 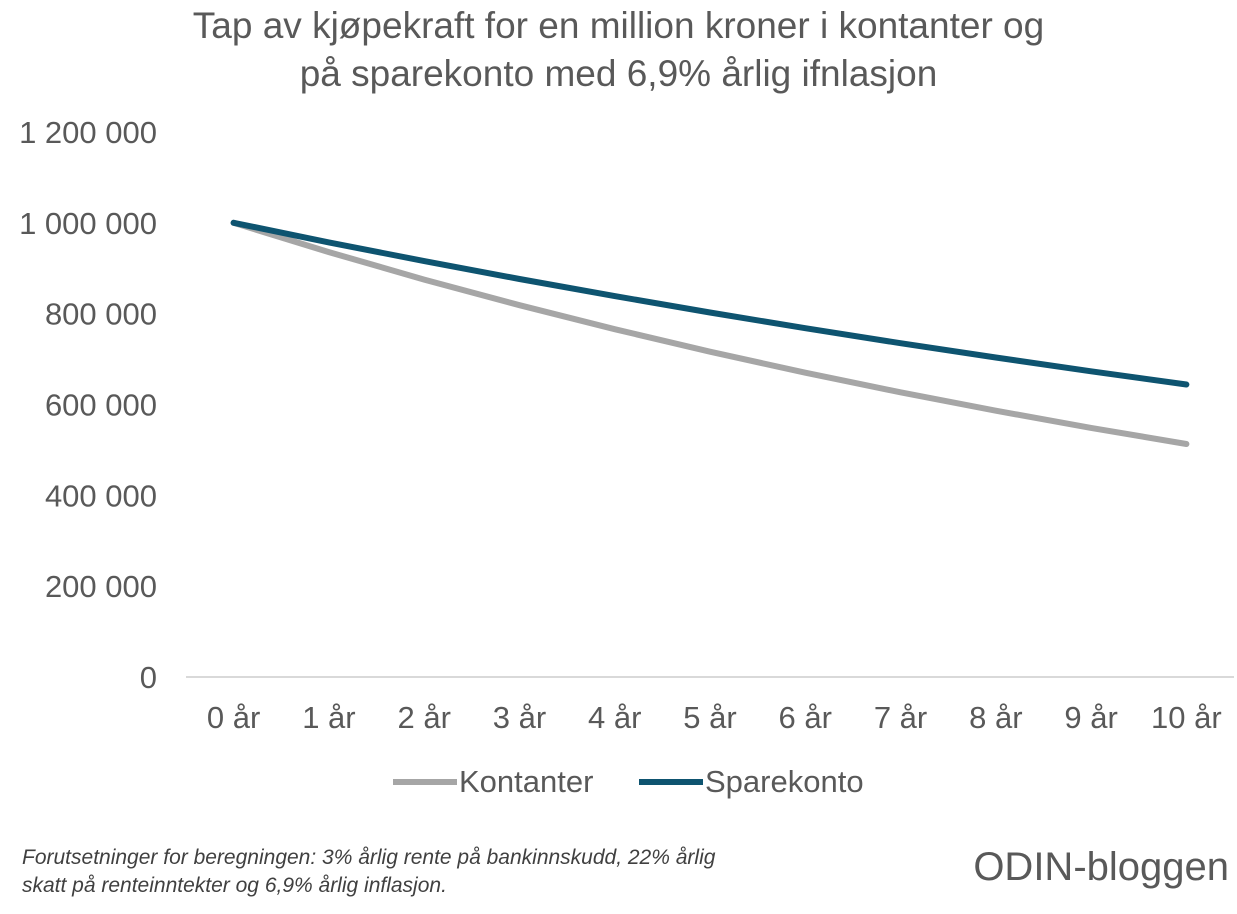 What do you see at coordinates (101, 405) in the screenshot?
I see `y-tick-label: 600 000` at bounding box center [101, 405].